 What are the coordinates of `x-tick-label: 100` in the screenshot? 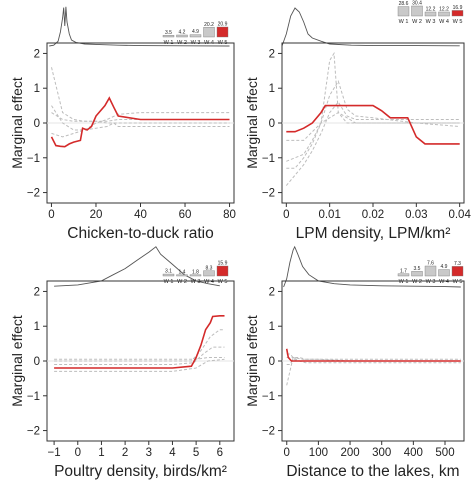 It's located at (318, 453).